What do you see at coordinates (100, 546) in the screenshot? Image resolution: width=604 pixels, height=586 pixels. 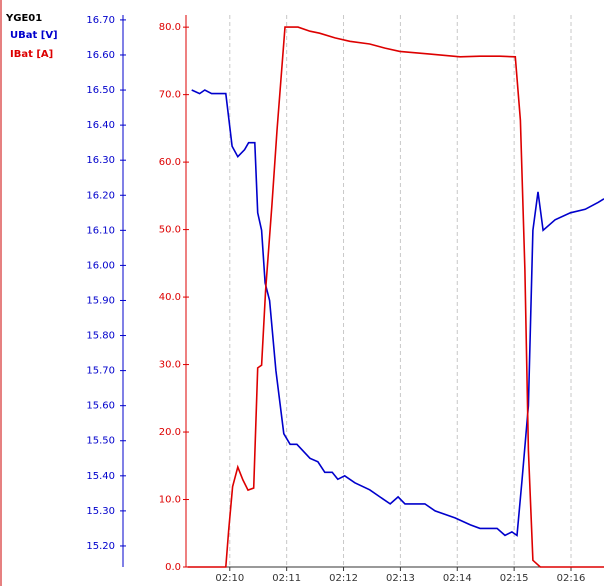 I see `y-tick-label: 15.20` at bounding box center [100, 546].